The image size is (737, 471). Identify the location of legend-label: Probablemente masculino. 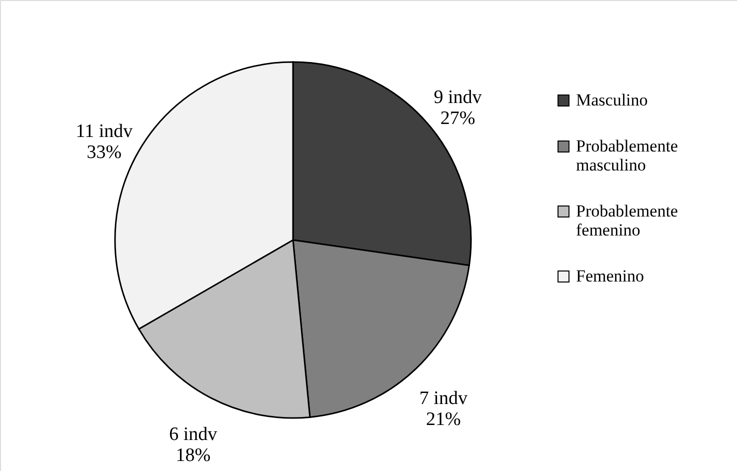
(627, 155).